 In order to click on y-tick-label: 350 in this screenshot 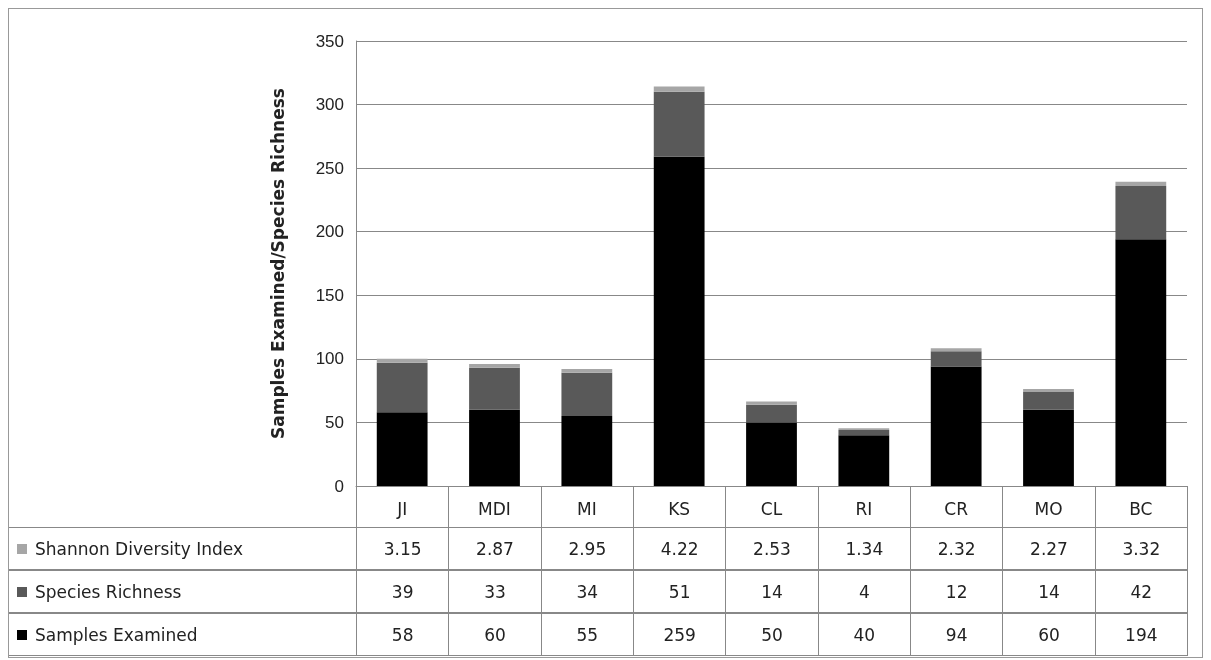, I will do `click(329, 41)`.